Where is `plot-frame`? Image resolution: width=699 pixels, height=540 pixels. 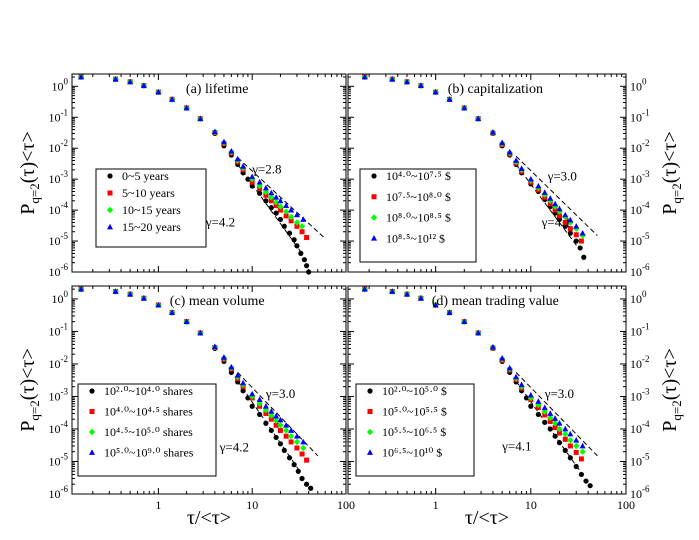
plot-frame is located at coordinates (487, 173).